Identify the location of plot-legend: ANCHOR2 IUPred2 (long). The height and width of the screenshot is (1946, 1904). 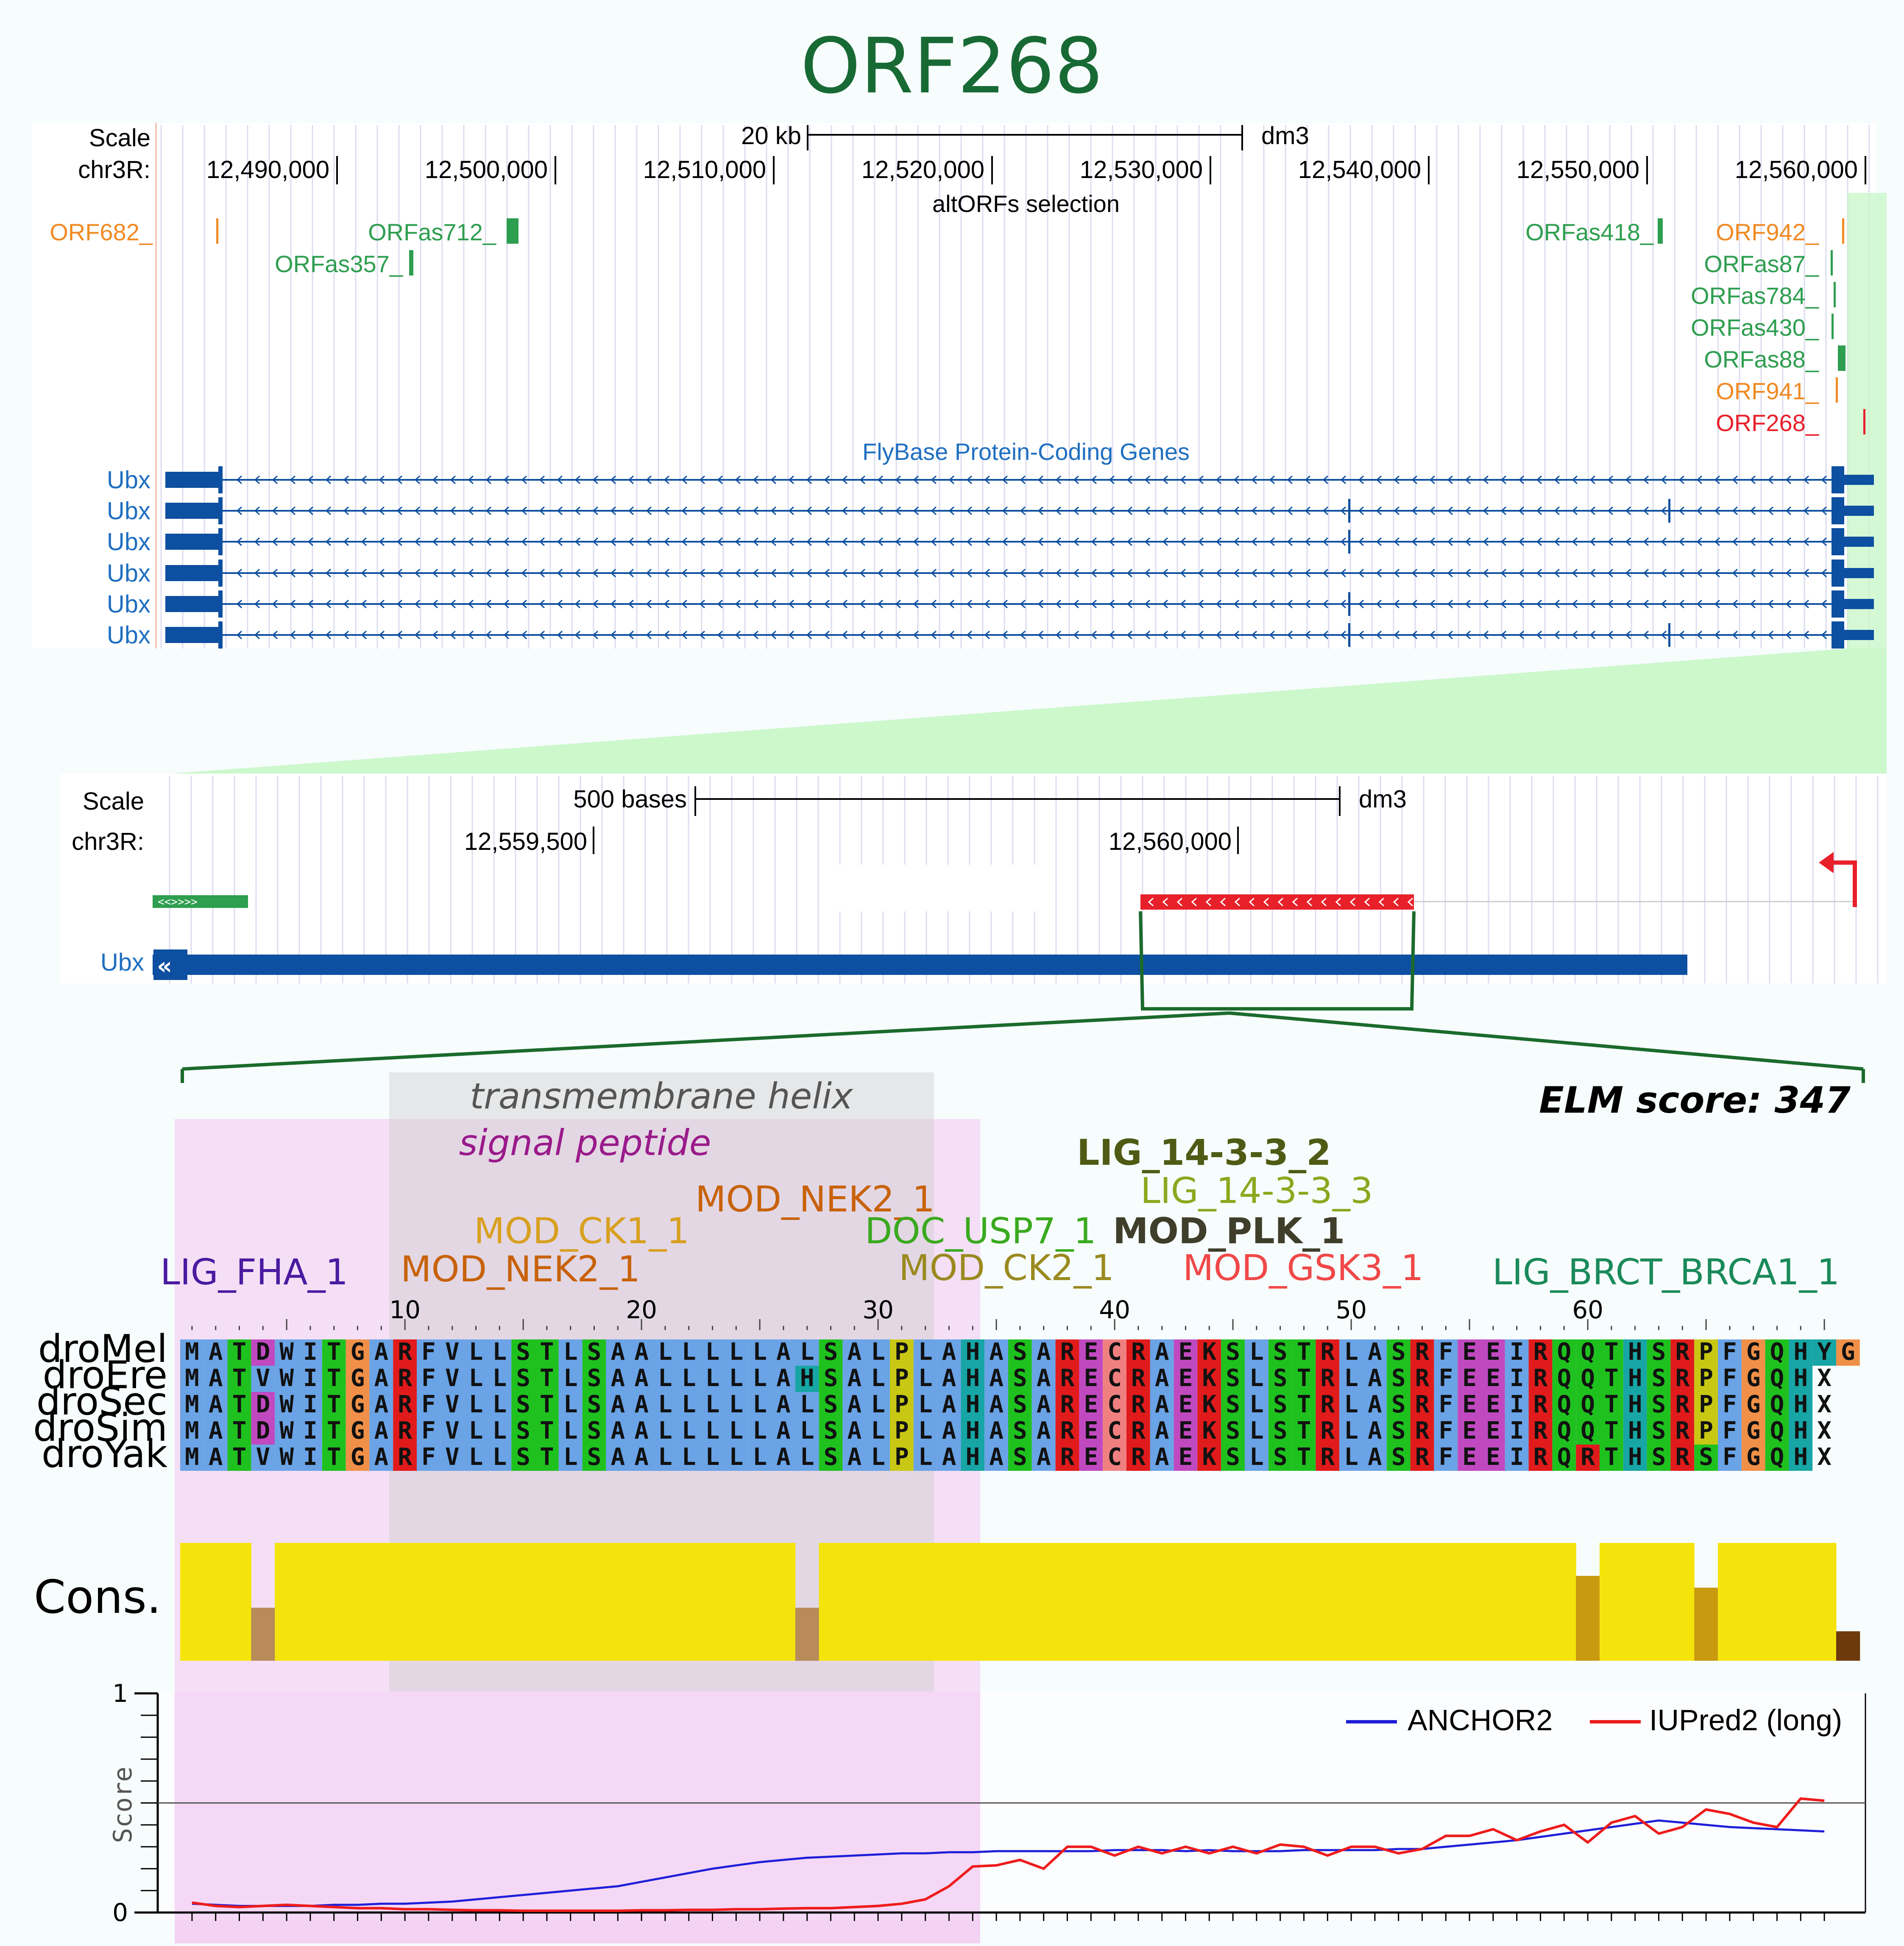
(1594, 1721).